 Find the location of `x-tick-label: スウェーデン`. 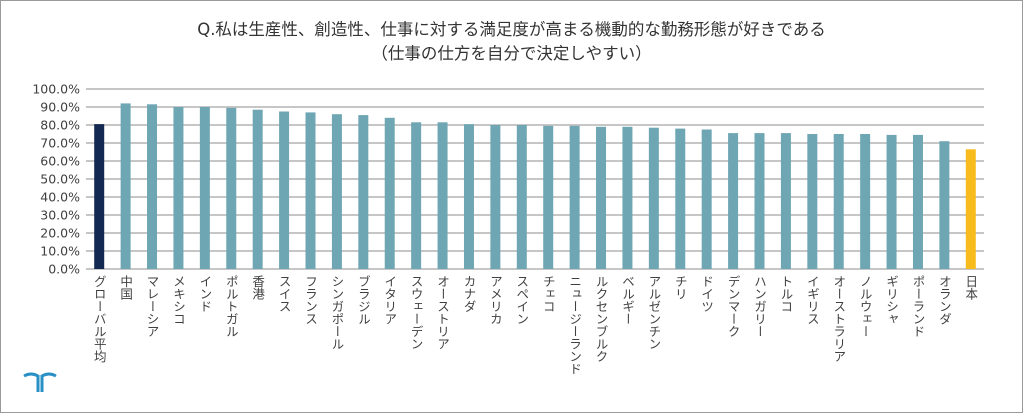

x-tick-label: スウェーデン is located at coordinates (416, 312).